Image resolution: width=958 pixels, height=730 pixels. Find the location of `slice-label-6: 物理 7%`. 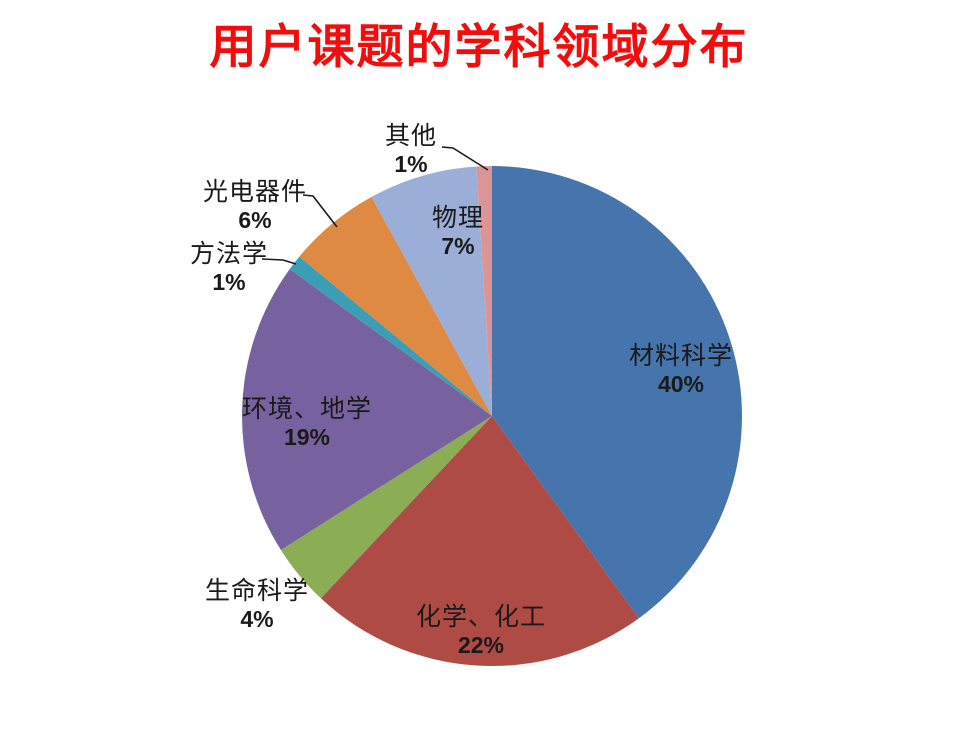

slice-label-6: 物理 7% is located at coordinates (458, 232).